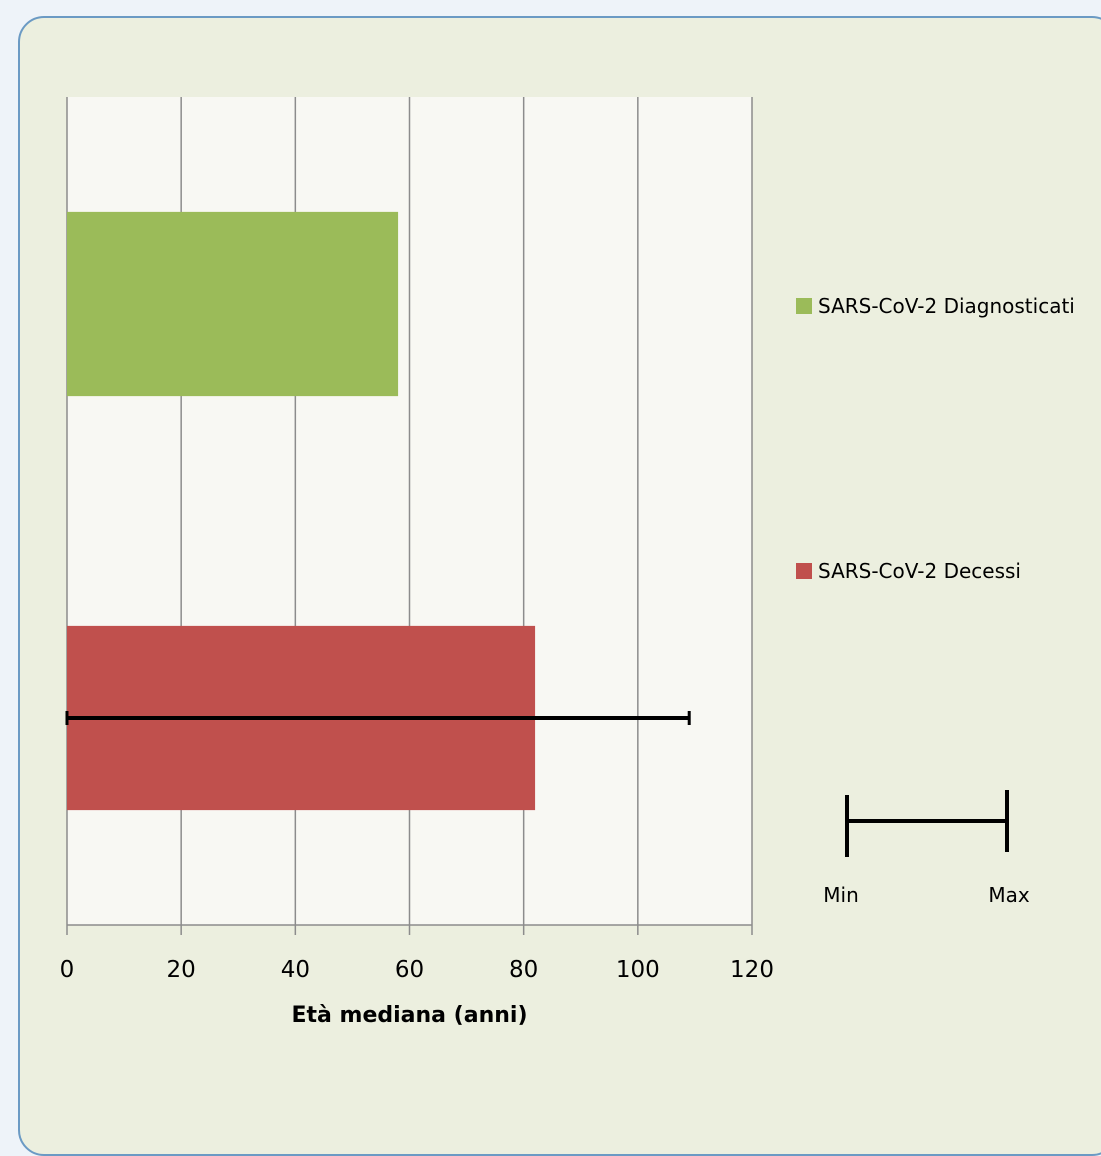 This screenshot has width=1101, height=1156. I want to click on error-legend-min-label: Min, so click(841, 895).